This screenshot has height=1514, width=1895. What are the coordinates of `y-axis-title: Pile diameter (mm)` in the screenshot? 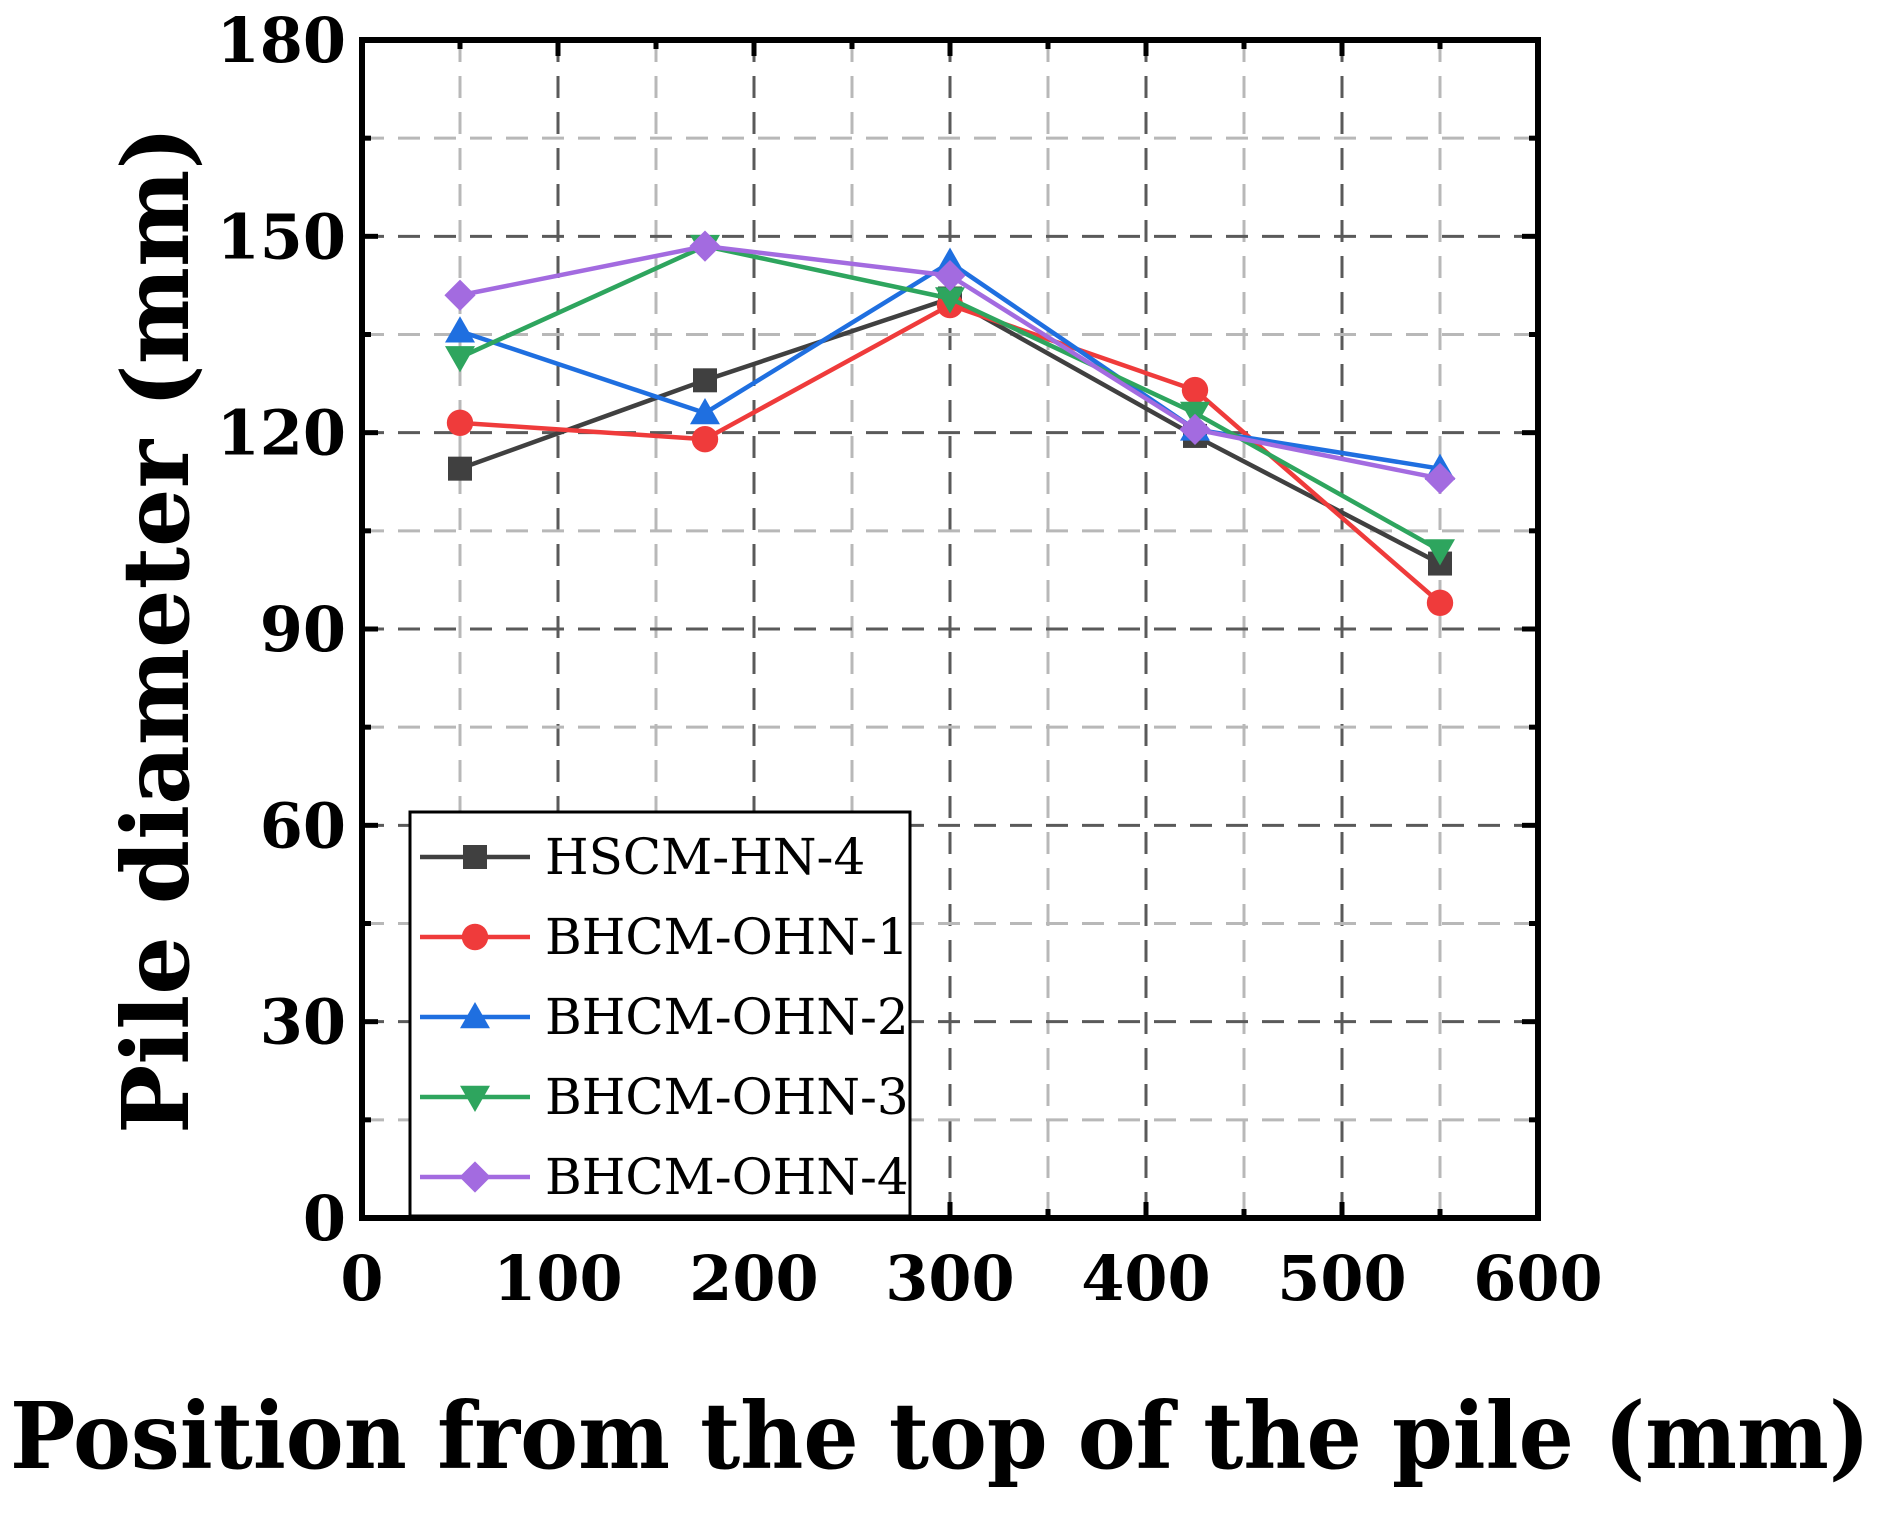 It's located at (156, 630).